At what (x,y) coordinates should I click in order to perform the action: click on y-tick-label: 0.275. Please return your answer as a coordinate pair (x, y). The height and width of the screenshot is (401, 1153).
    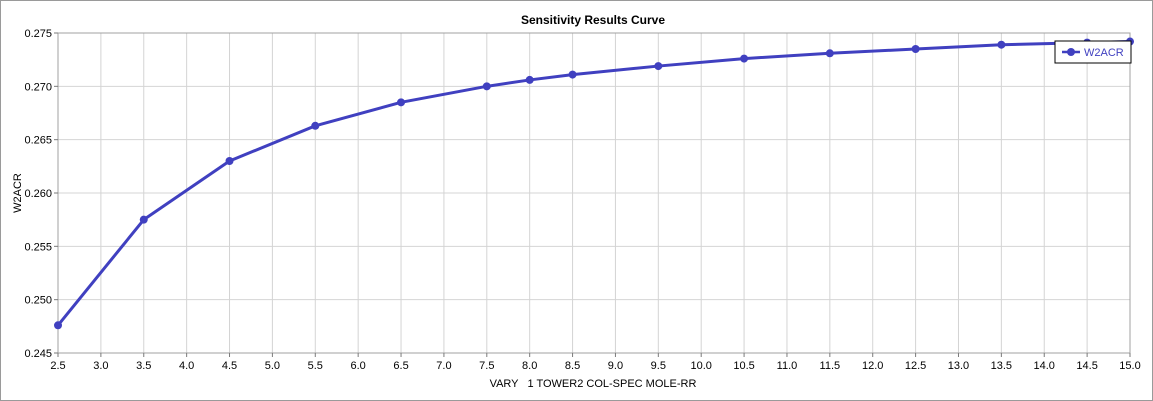
    Looking at the image, I should click on (38, 34).